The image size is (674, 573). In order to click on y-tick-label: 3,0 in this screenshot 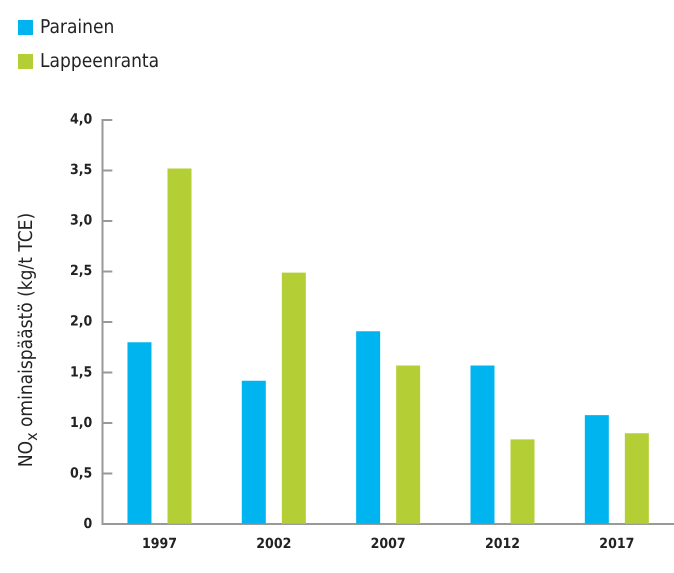, I will do `click(81, 220)`.